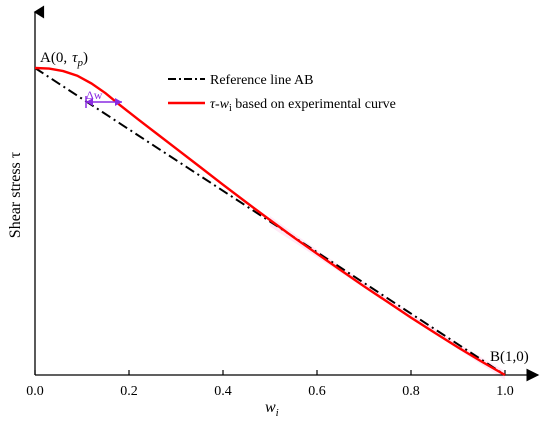  I want to click on delta-w-label: Δw, so click(94, 95).